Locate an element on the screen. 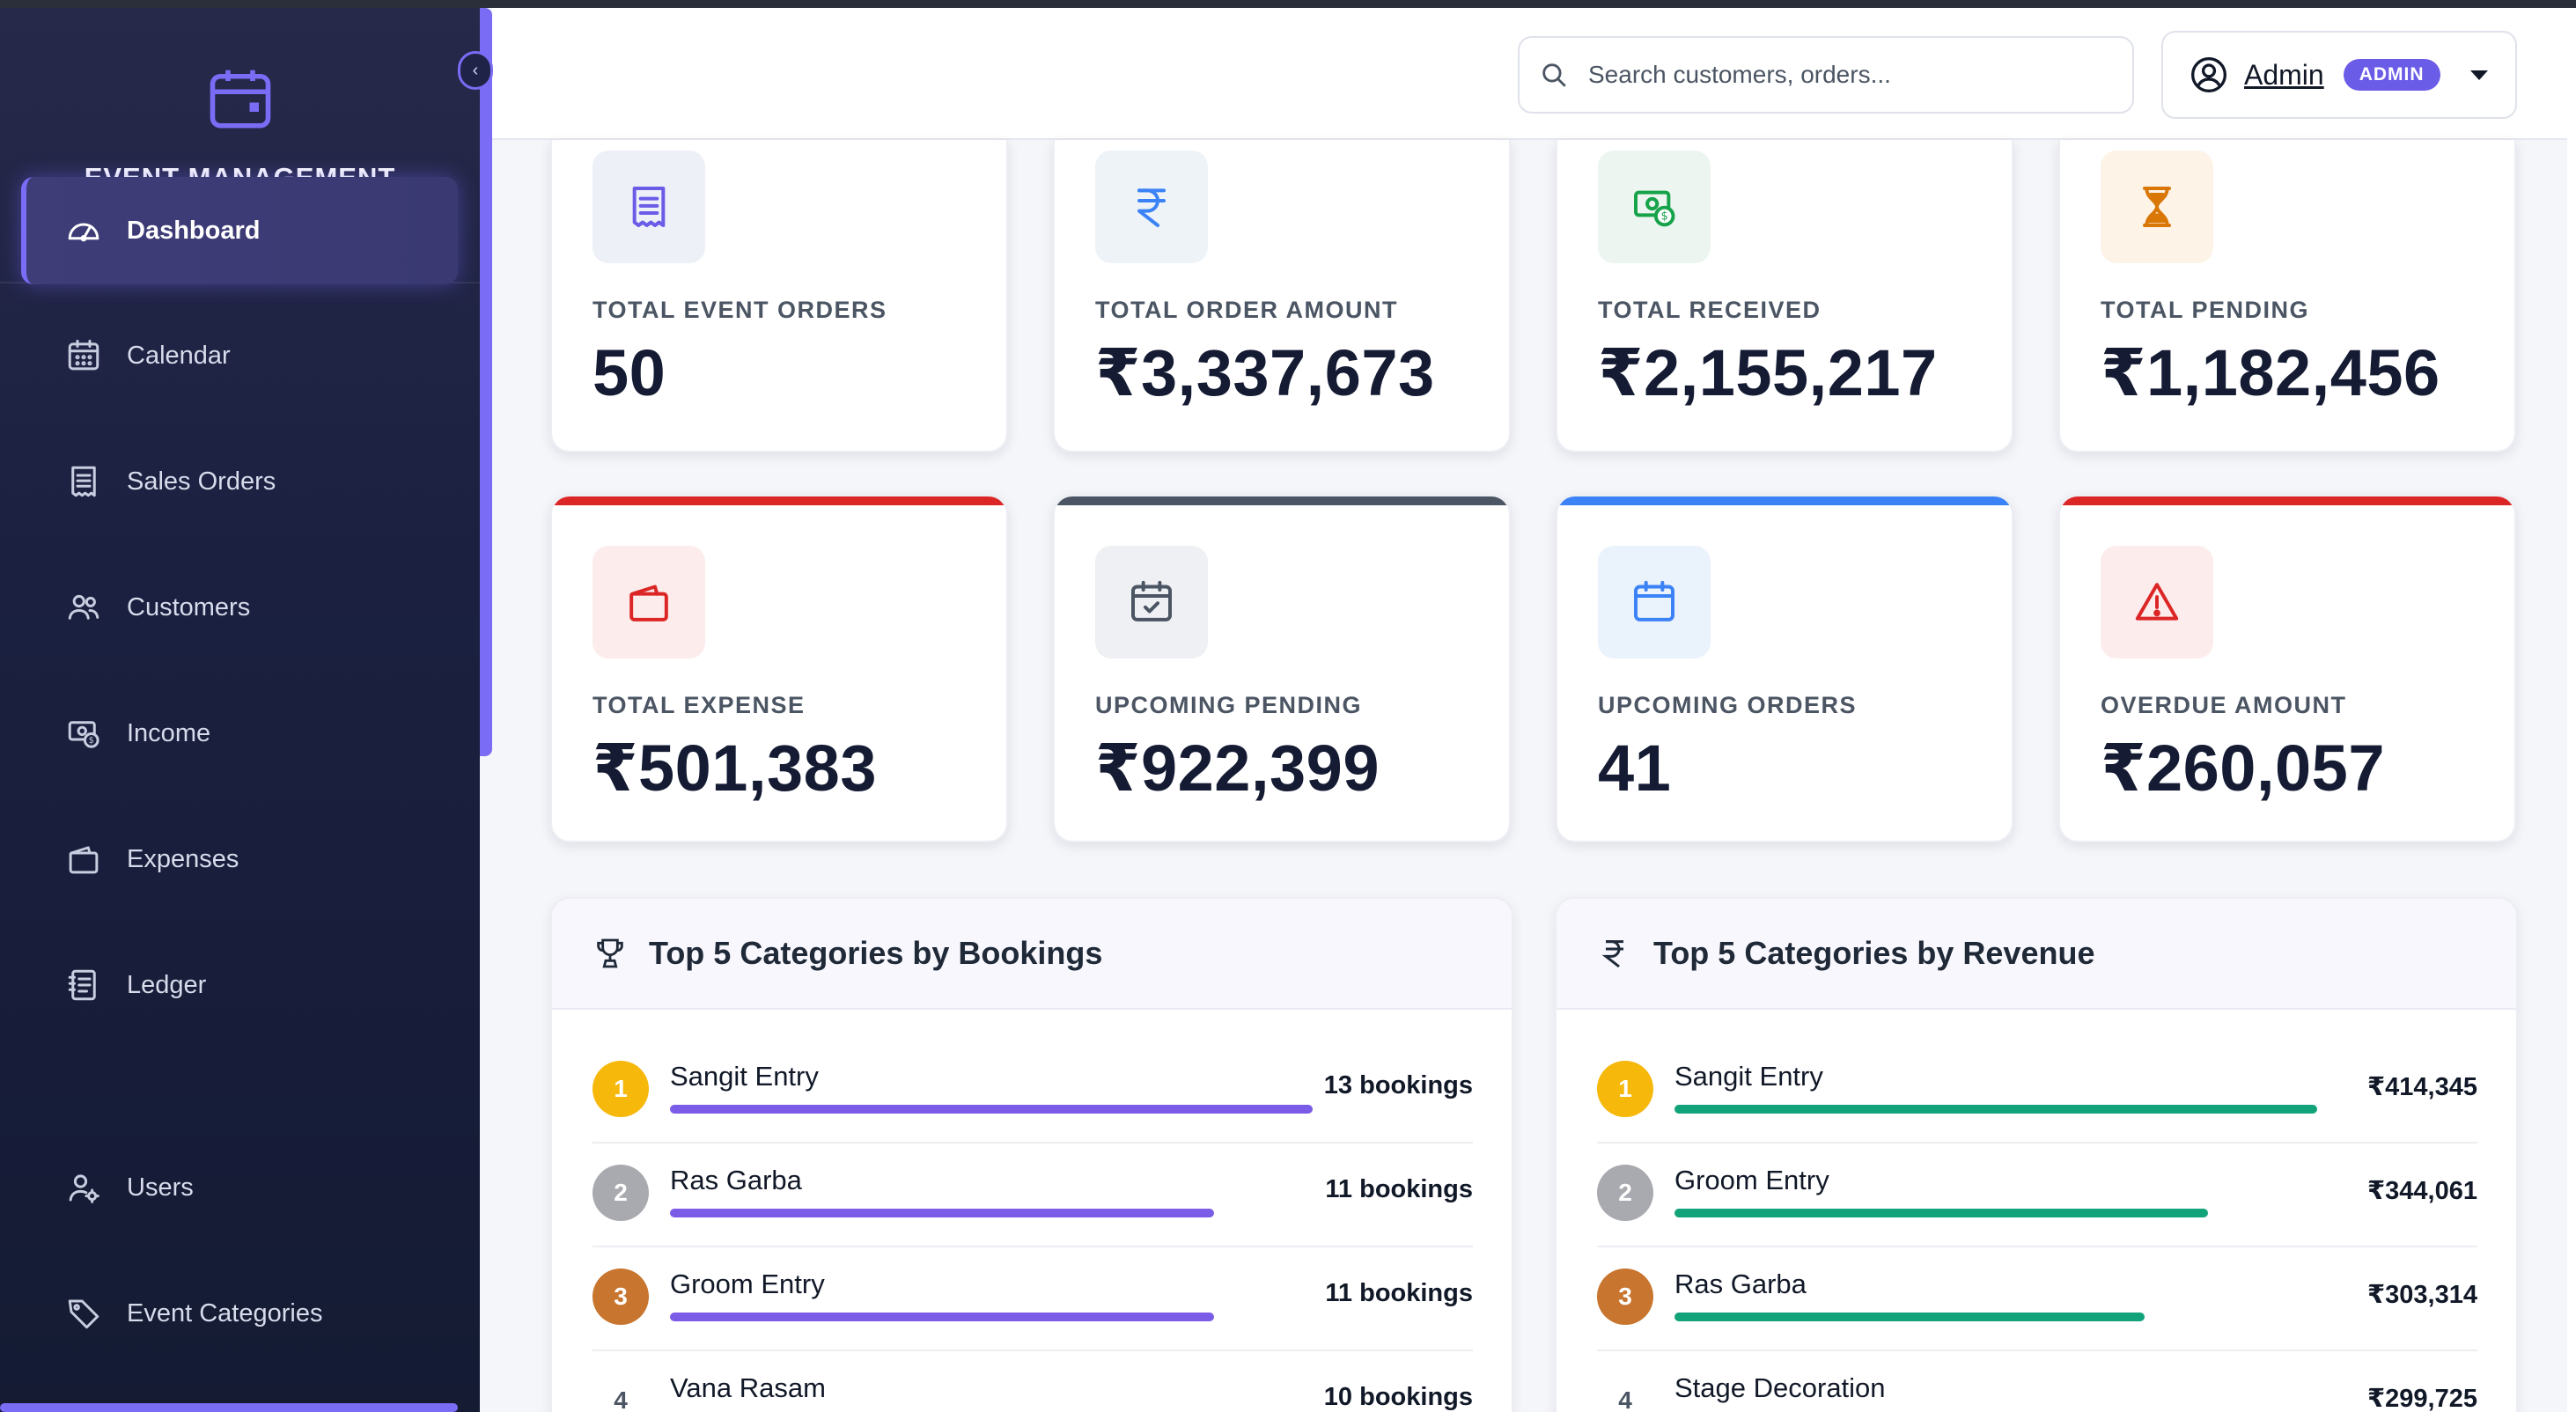 Image resolution: width=2576 pixels, height=1412 pixels. sidebar-item-customers: Customers is located at coordinates (240, 607).